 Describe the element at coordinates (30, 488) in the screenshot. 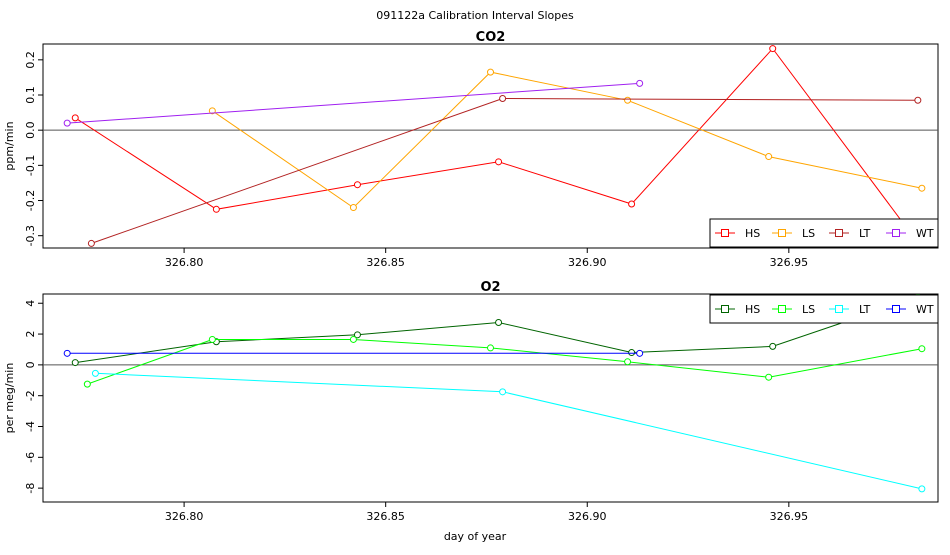

I see `y-tick-label: -8` at that location.